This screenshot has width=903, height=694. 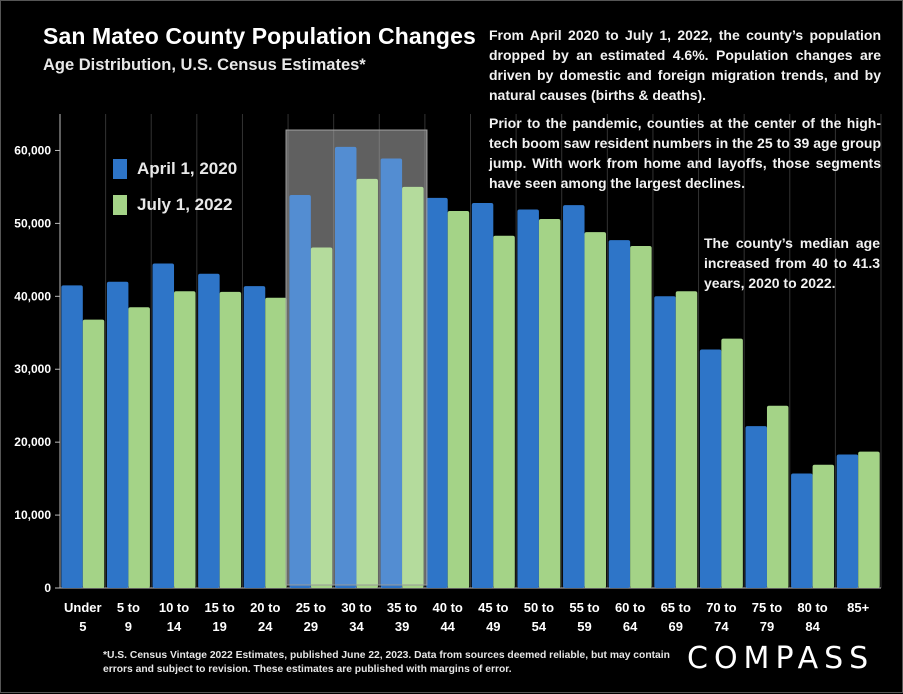 I want to click on x-tick-label-line1: 45 to, so click(x=493, y=607).